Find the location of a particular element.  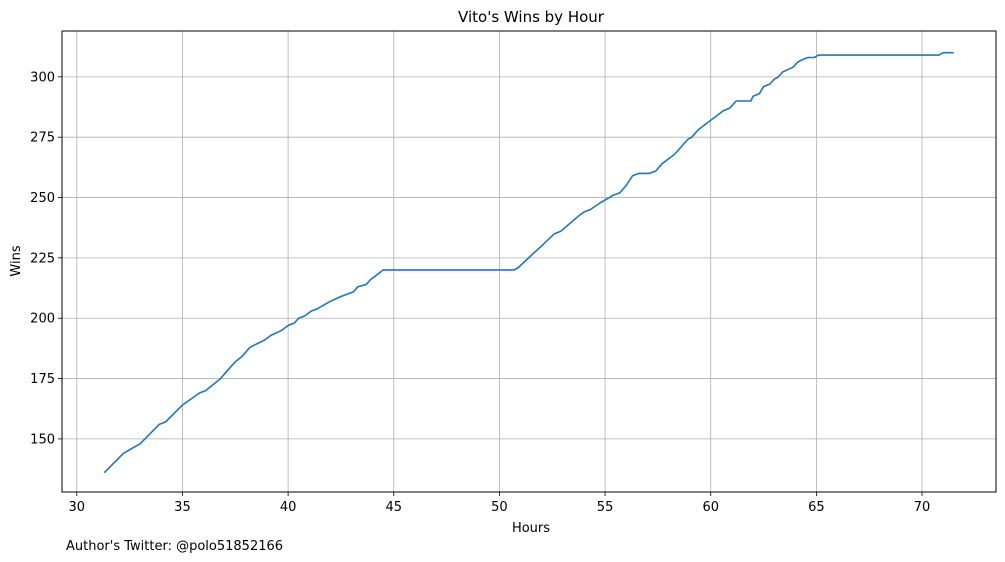

y-axis: 150 175 200 225 250 275 300 is located at coordinates (46, 258).